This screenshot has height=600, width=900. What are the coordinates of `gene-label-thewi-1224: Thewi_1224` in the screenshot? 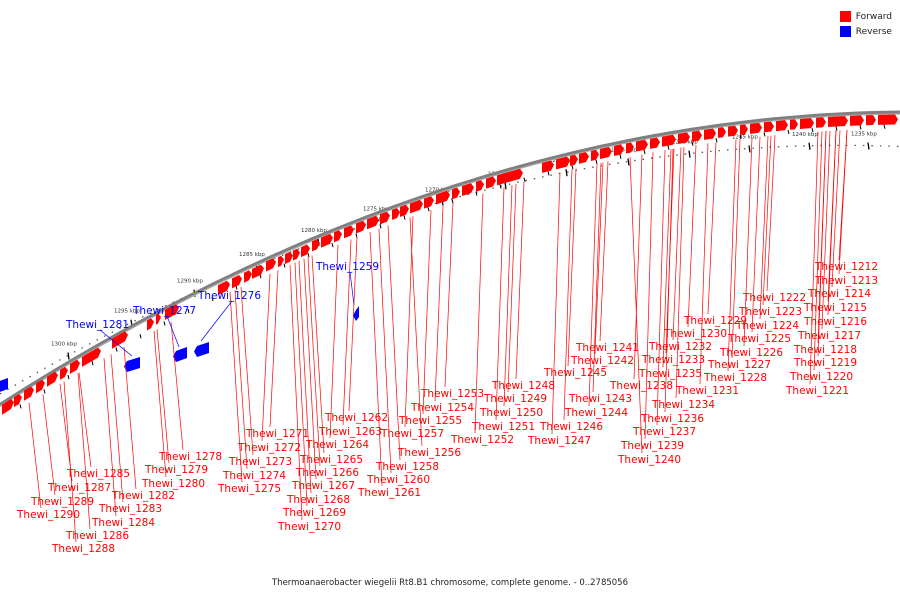 It's located at (767, 326).